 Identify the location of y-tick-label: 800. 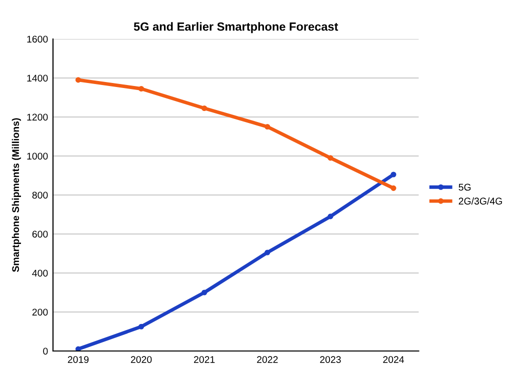
(40, 195).